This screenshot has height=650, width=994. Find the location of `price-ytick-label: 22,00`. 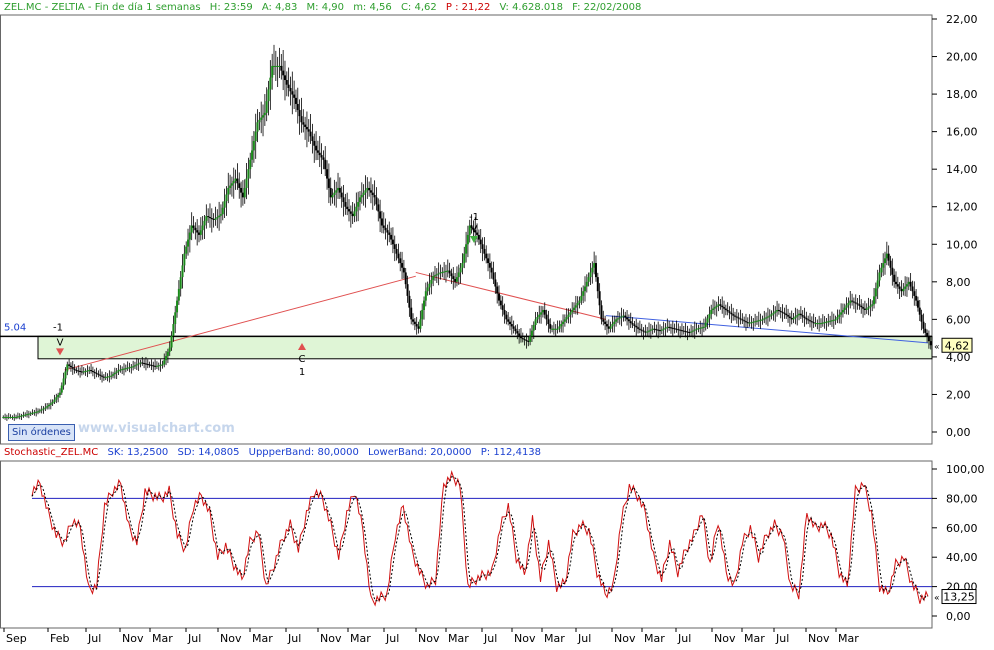

price-ytick-label: 22,00 is located at coordinates (962, 19).